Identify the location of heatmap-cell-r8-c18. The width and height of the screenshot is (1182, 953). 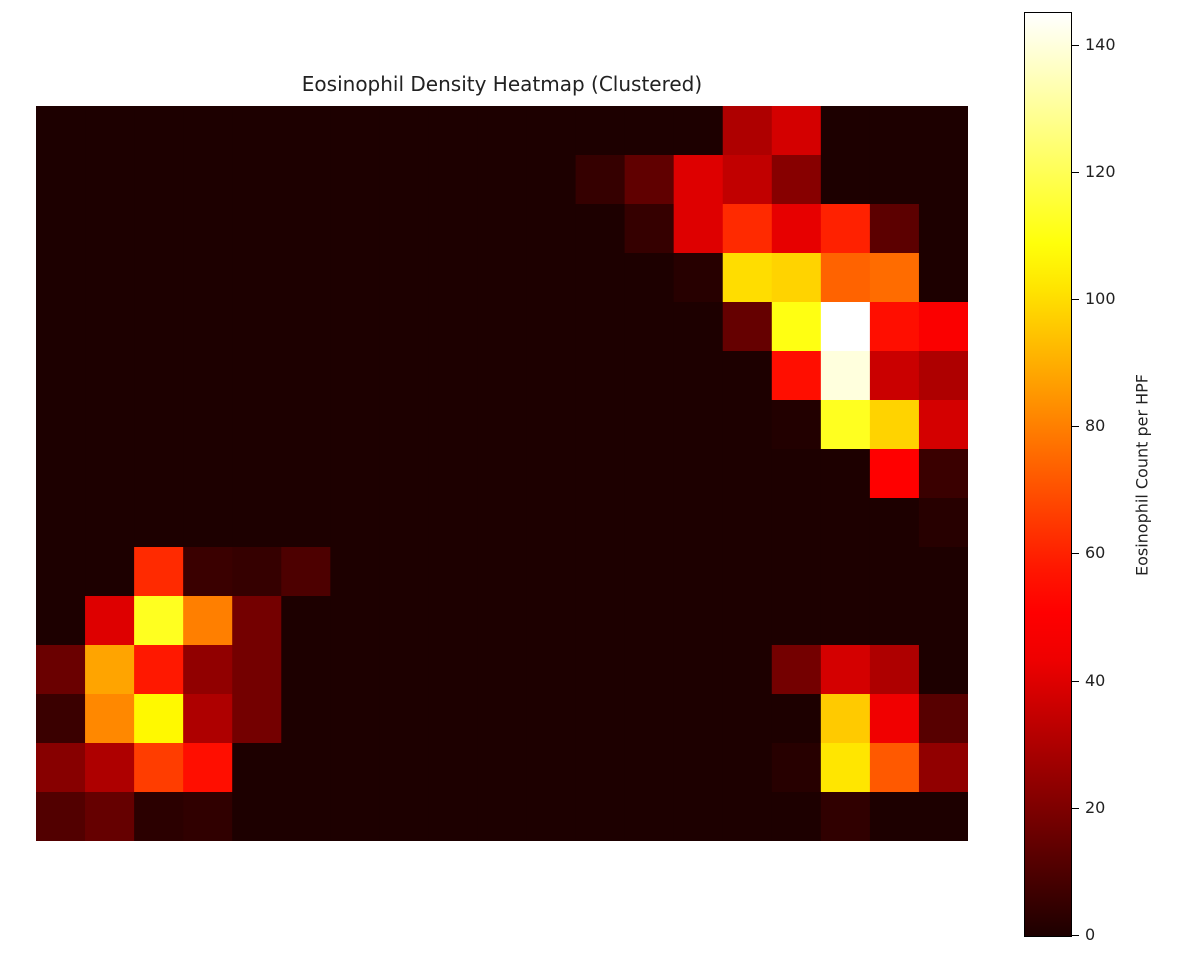
(943, 523).